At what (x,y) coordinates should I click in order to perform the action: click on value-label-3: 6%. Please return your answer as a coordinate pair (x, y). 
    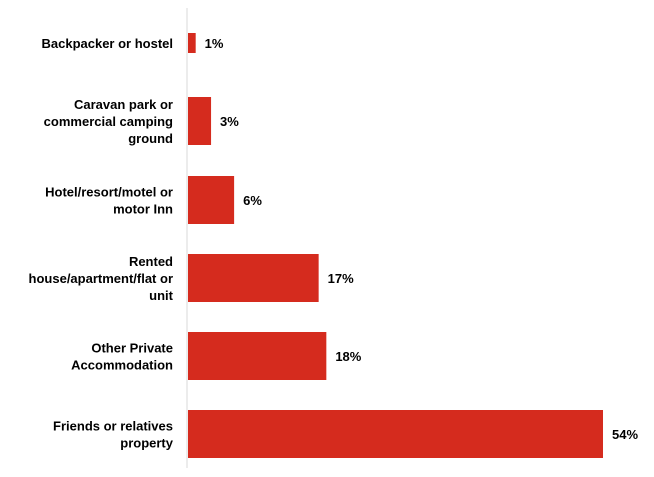
    Looking at the image, I should click on (252, 200).